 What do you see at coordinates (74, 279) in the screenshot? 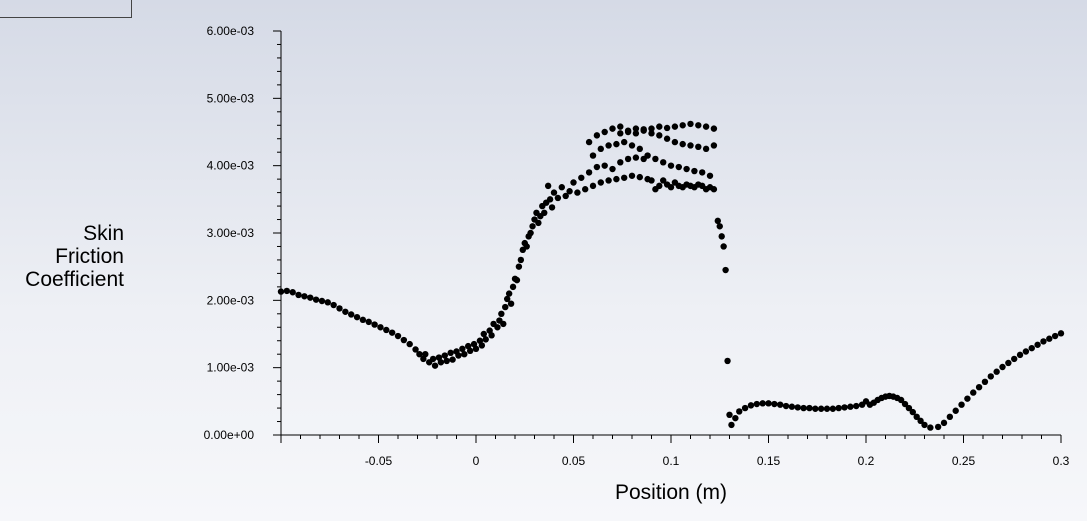
I see `y-axis-title-line: Coefficient` at bounding box center [74, 279].